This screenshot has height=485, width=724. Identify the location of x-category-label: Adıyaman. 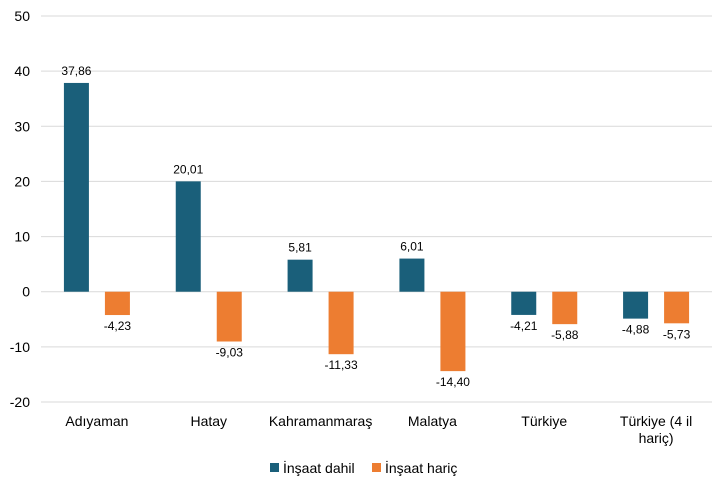
(96, 421).